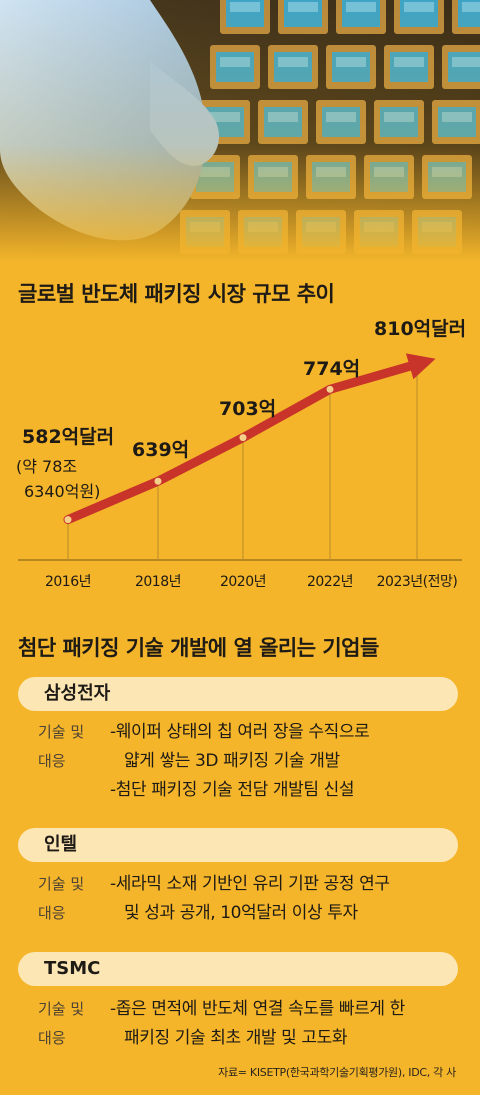 This screenshot has height=1095, width=480. I want to click on data-label-2: 703억, so click(247, 409).